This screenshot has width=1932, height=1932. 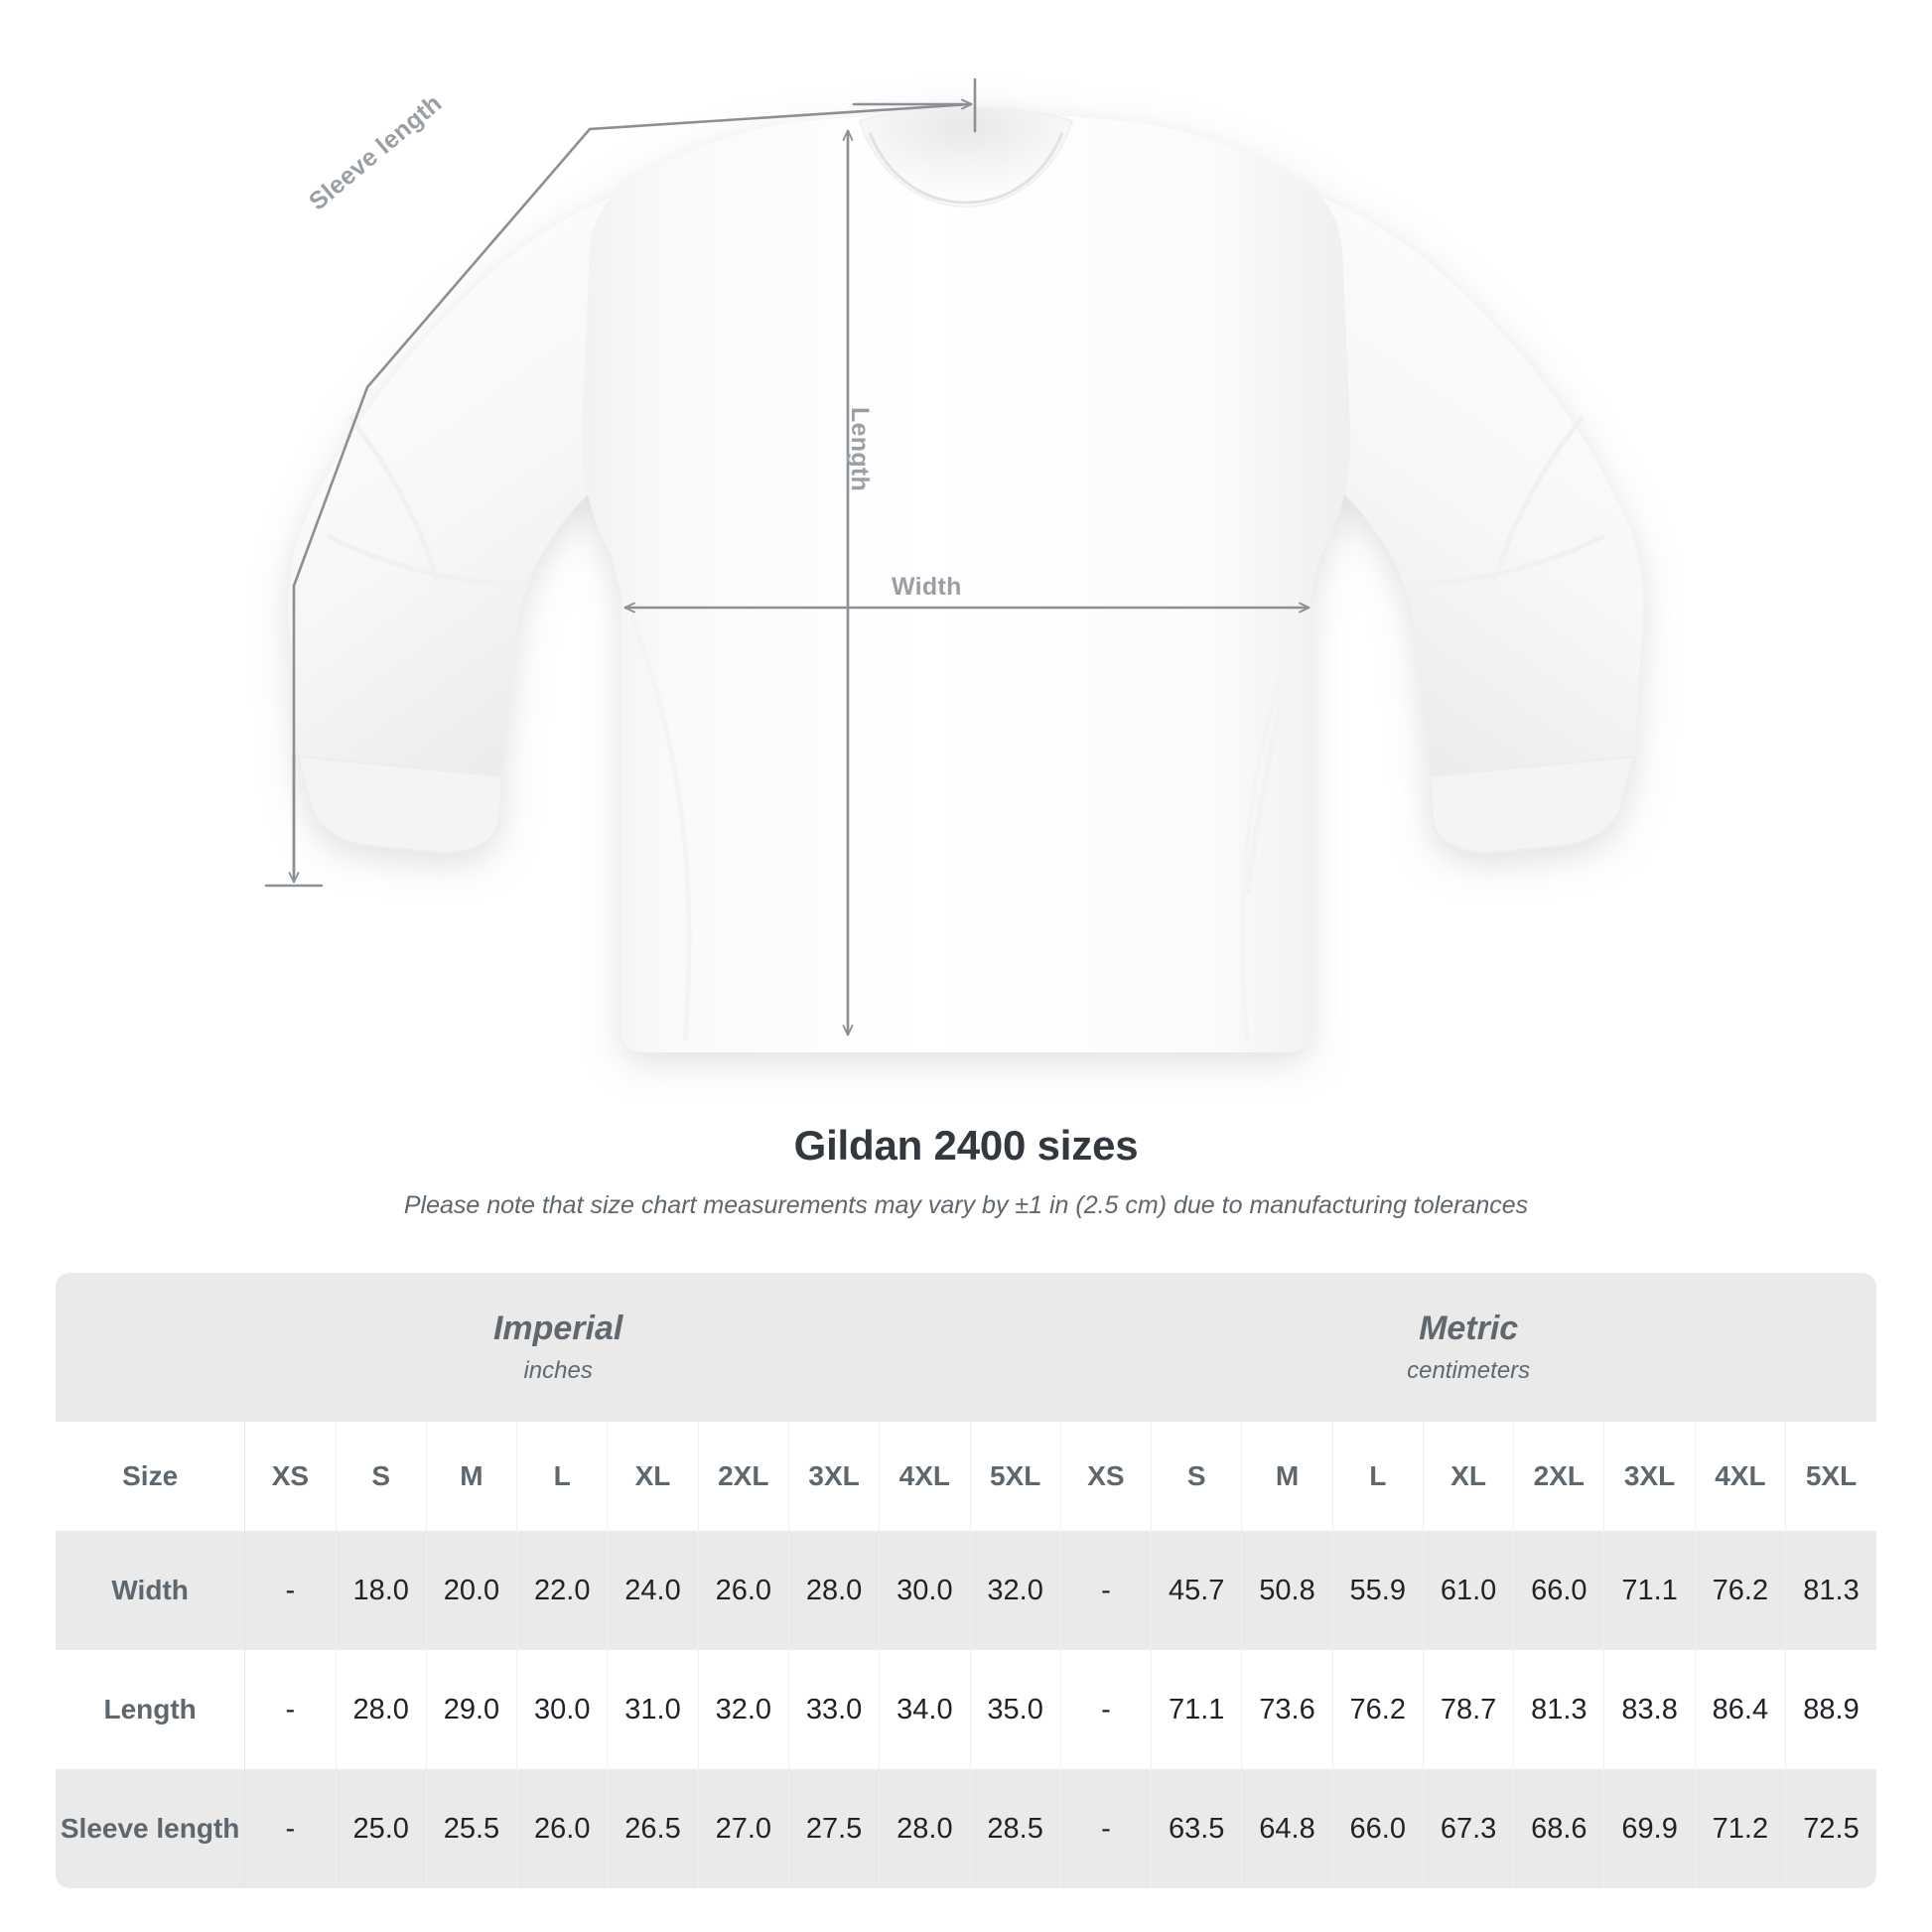 What do you see at coordinates (927, 587) in the screenshot?
I see `width-label: Width` at bounding box center [927, 587].